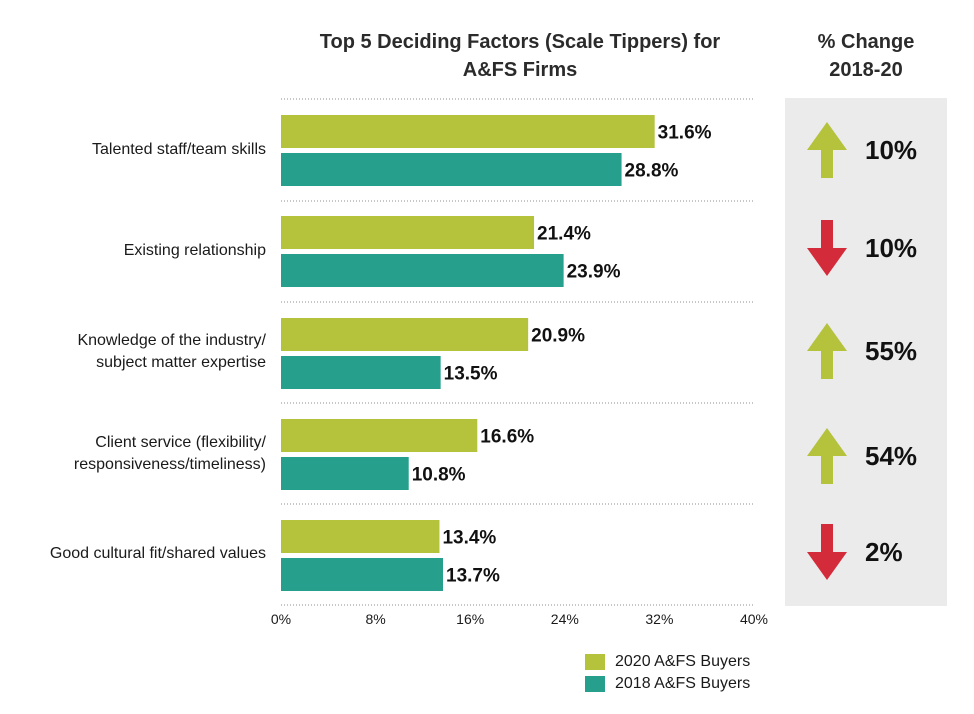 This screenshot has height=714, width=974. What do you see at coordinates (181, 362) in the screenshot?
I see `category-label-2-line-1: subject matter expertise` at bounding box center [181, 362].